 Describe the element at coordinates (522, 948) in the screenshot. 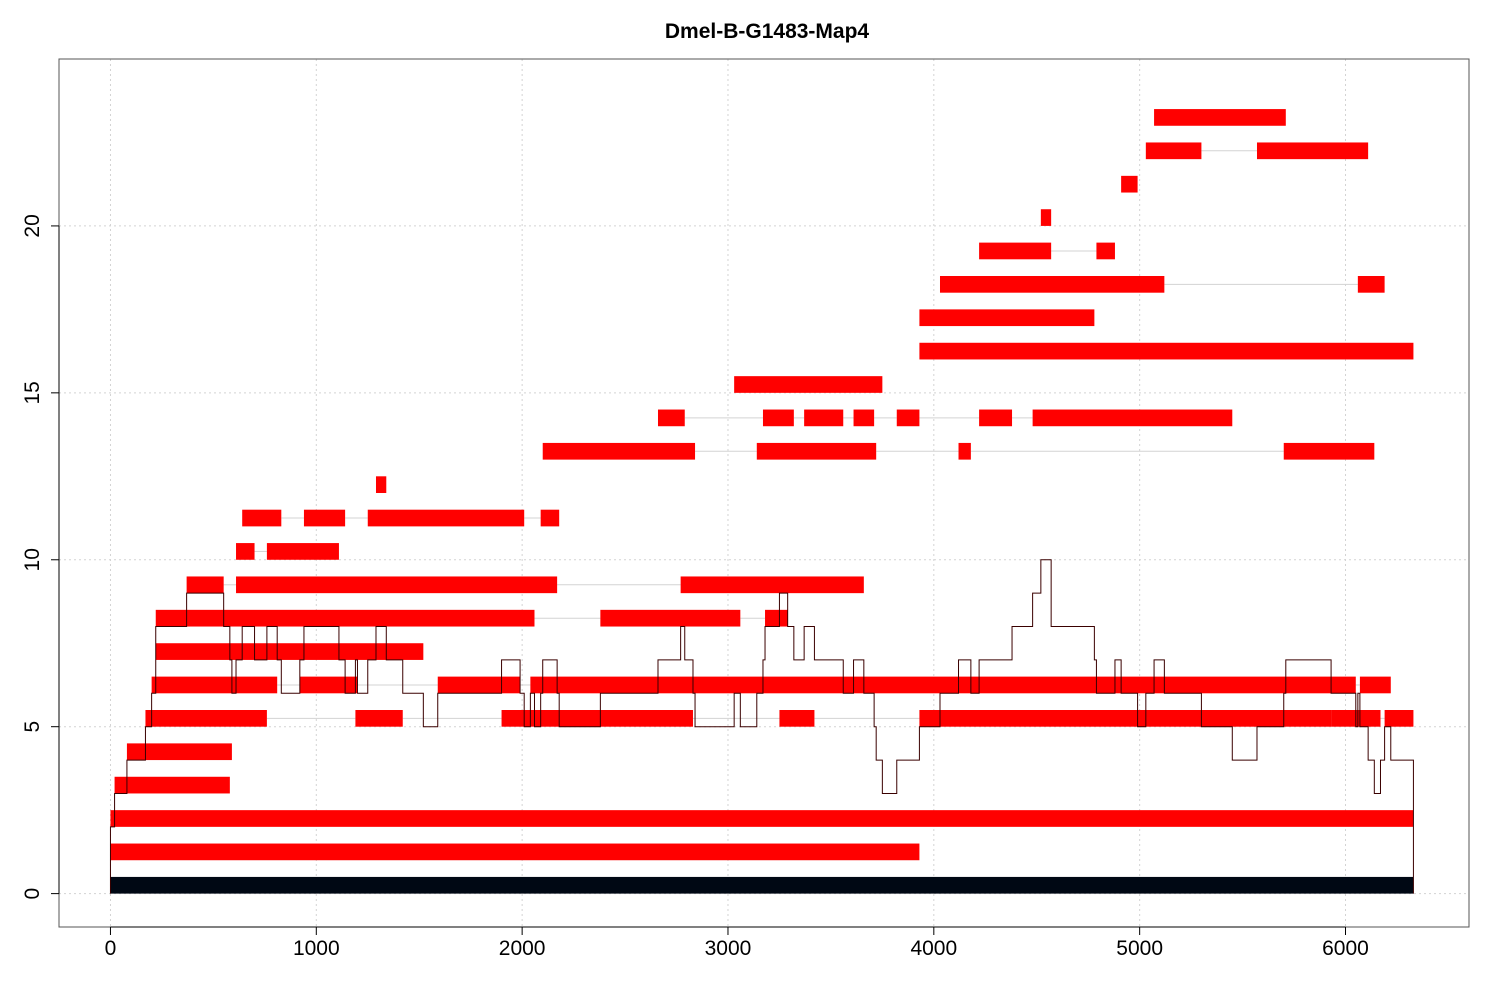

I see `x-tick-label: 2000` at that location.